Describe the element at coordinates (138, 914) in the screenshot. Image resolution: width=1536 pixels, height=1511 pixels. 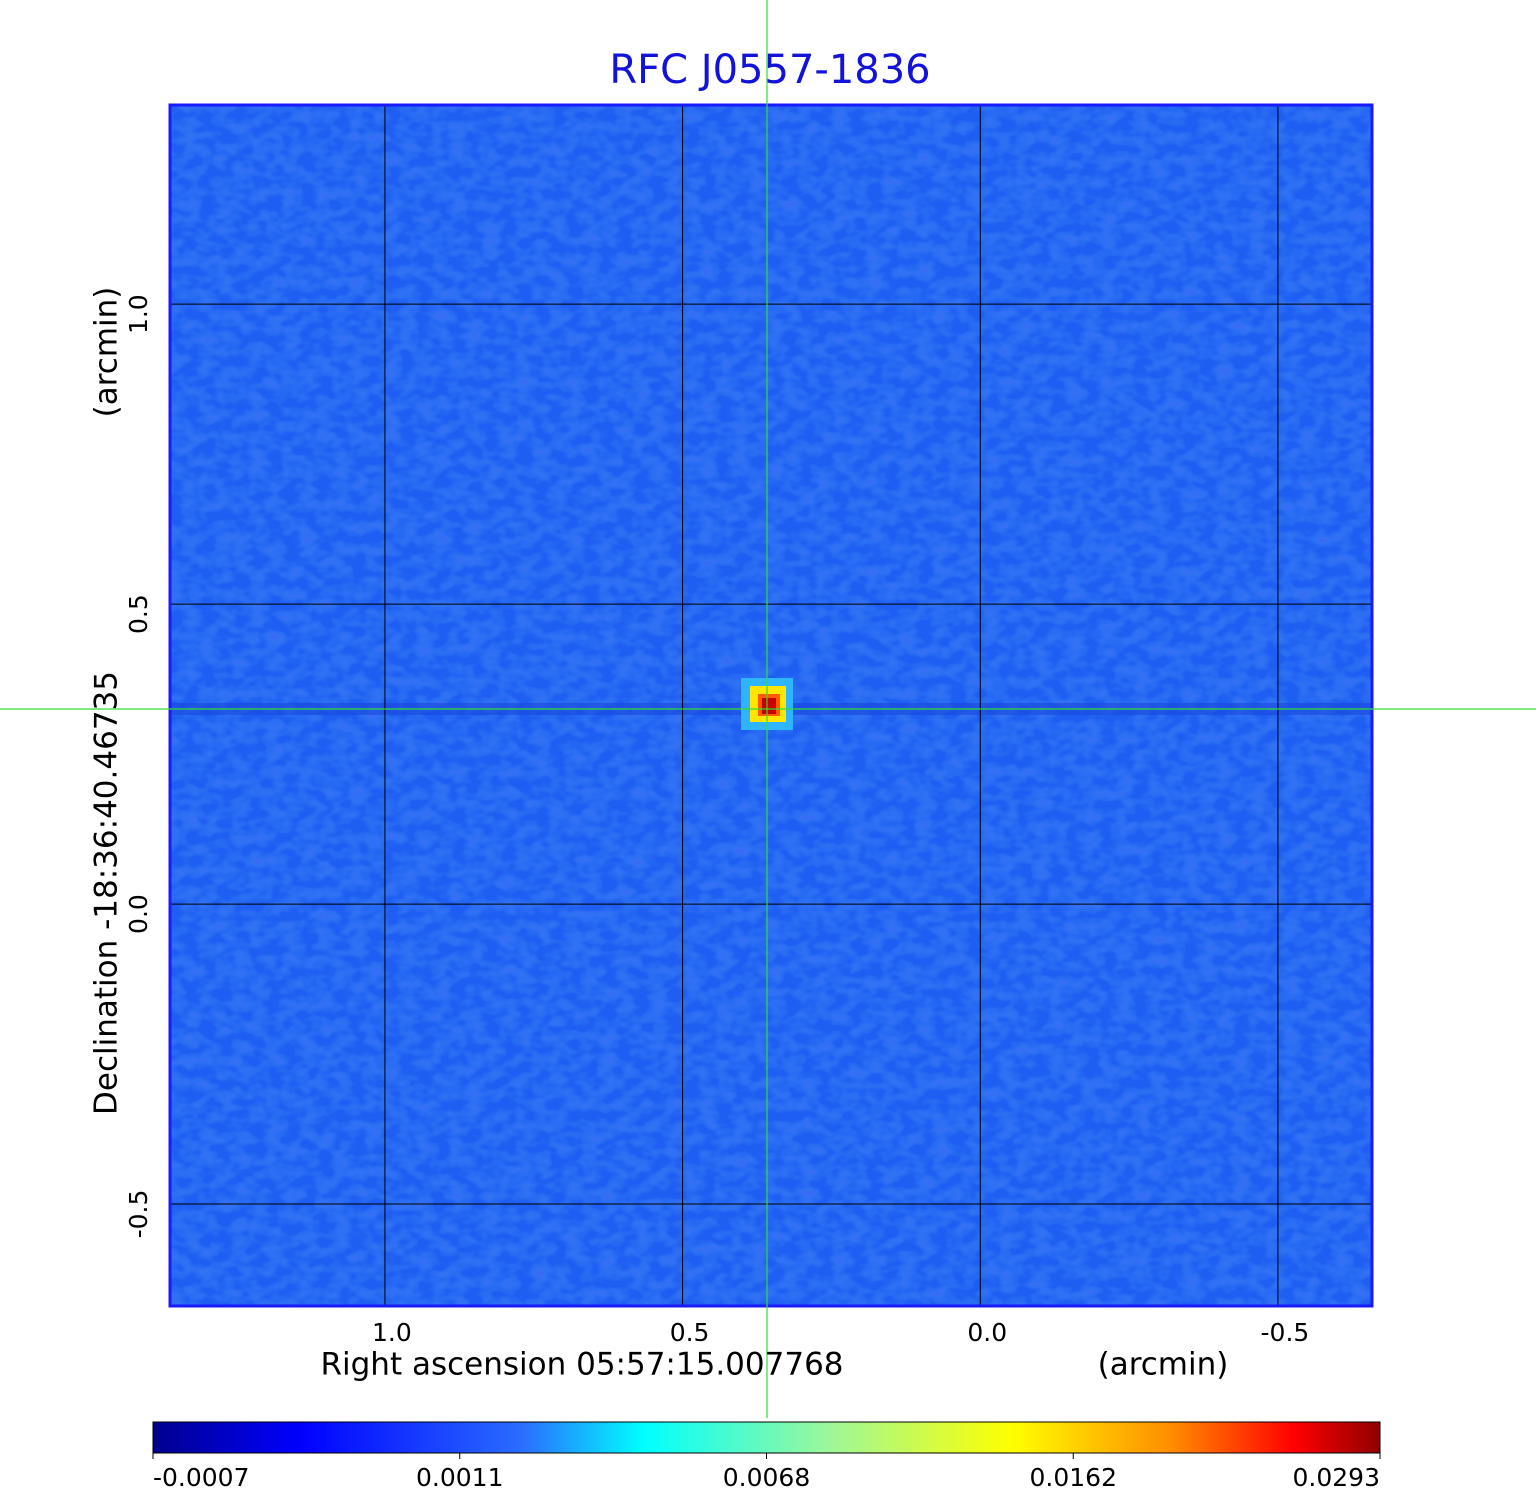
I see `y-tick-label: 0.0` at that location.